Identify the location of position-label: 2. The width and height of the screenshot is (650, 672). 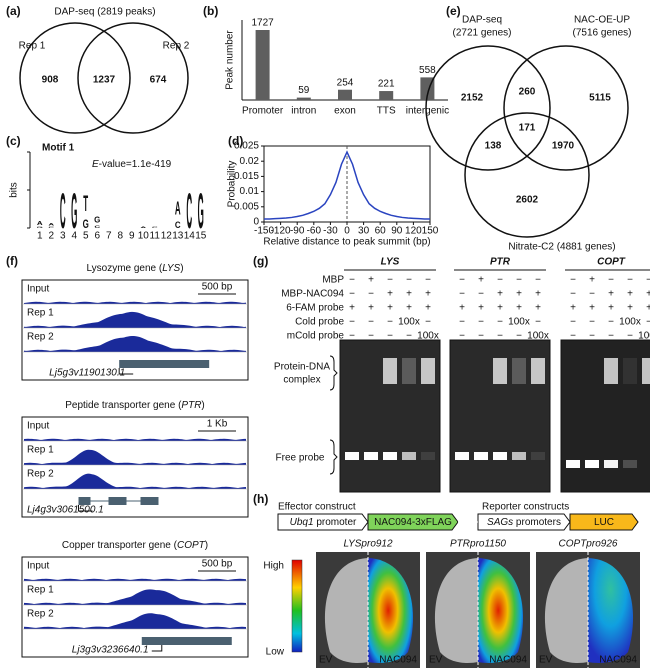
(51, 236).